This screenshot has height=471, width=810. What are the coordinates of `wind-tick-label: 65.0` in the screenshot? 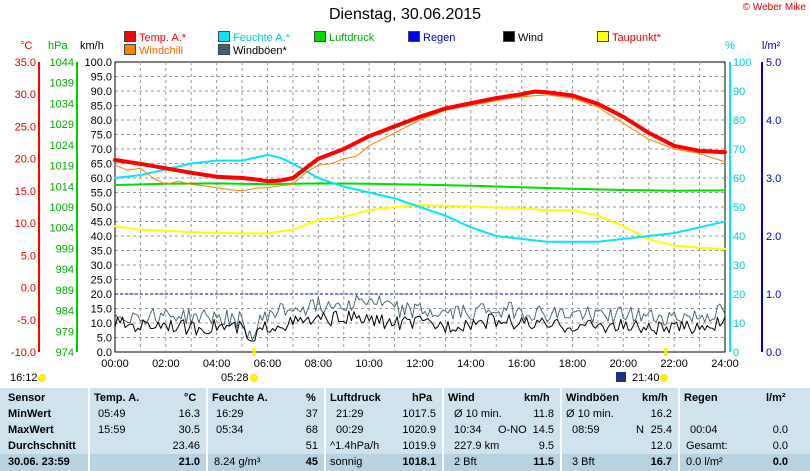 It's located at (101, 165).